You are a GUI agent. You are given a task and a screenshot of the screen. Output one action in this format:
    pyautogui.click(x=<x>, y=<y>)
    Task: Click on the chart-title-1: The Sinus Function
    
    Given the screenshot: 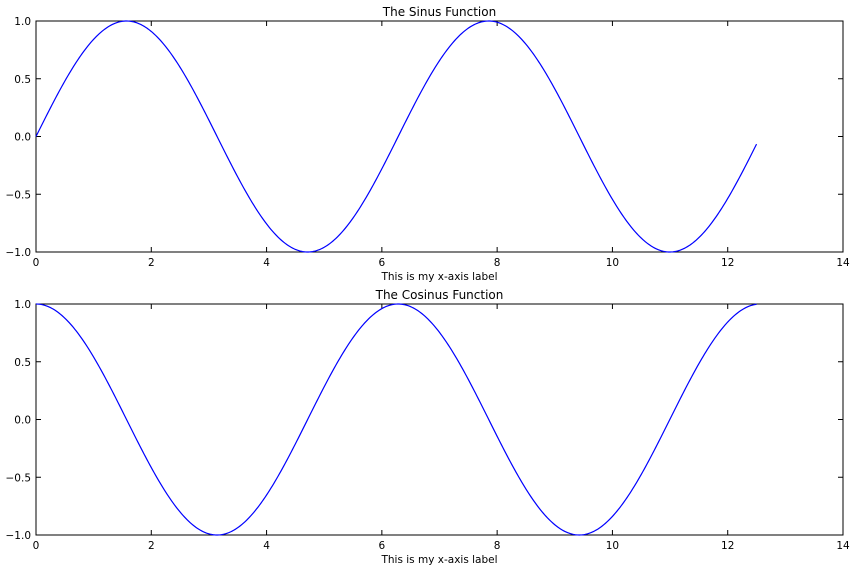 What is the action you would take?
    pyautogui.click(x=439, y=12)
    